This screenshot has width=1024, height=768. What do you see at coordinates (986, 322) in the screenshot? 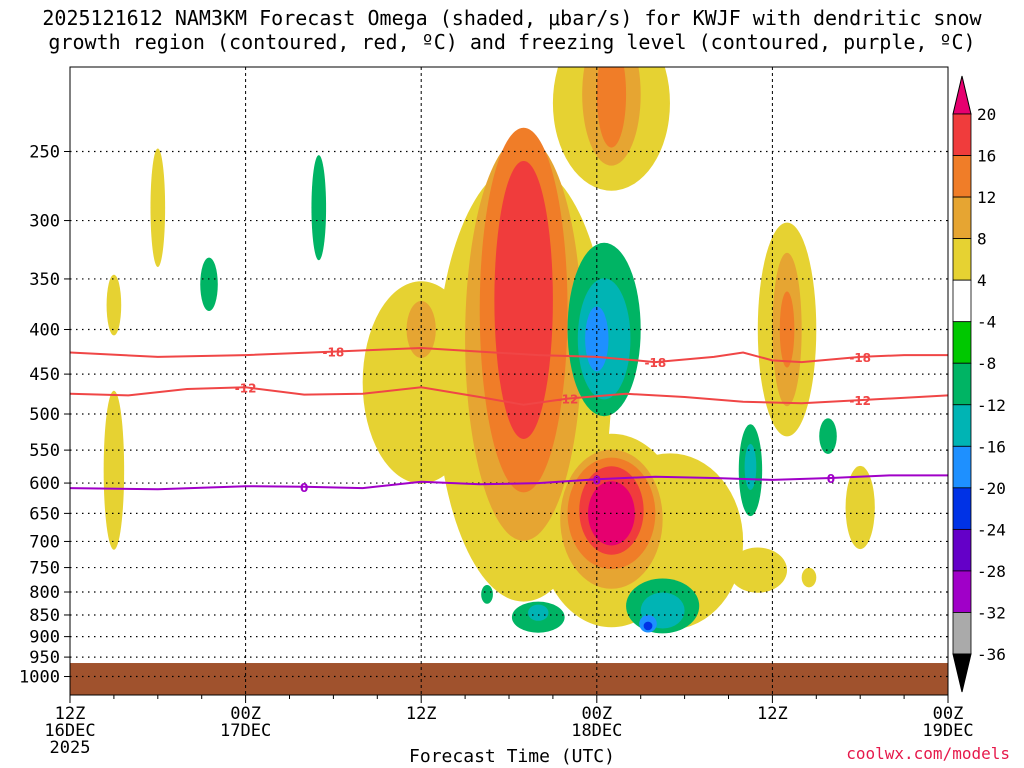
I see `colorbar-label-5: -4` at bounding box center [986, 322].